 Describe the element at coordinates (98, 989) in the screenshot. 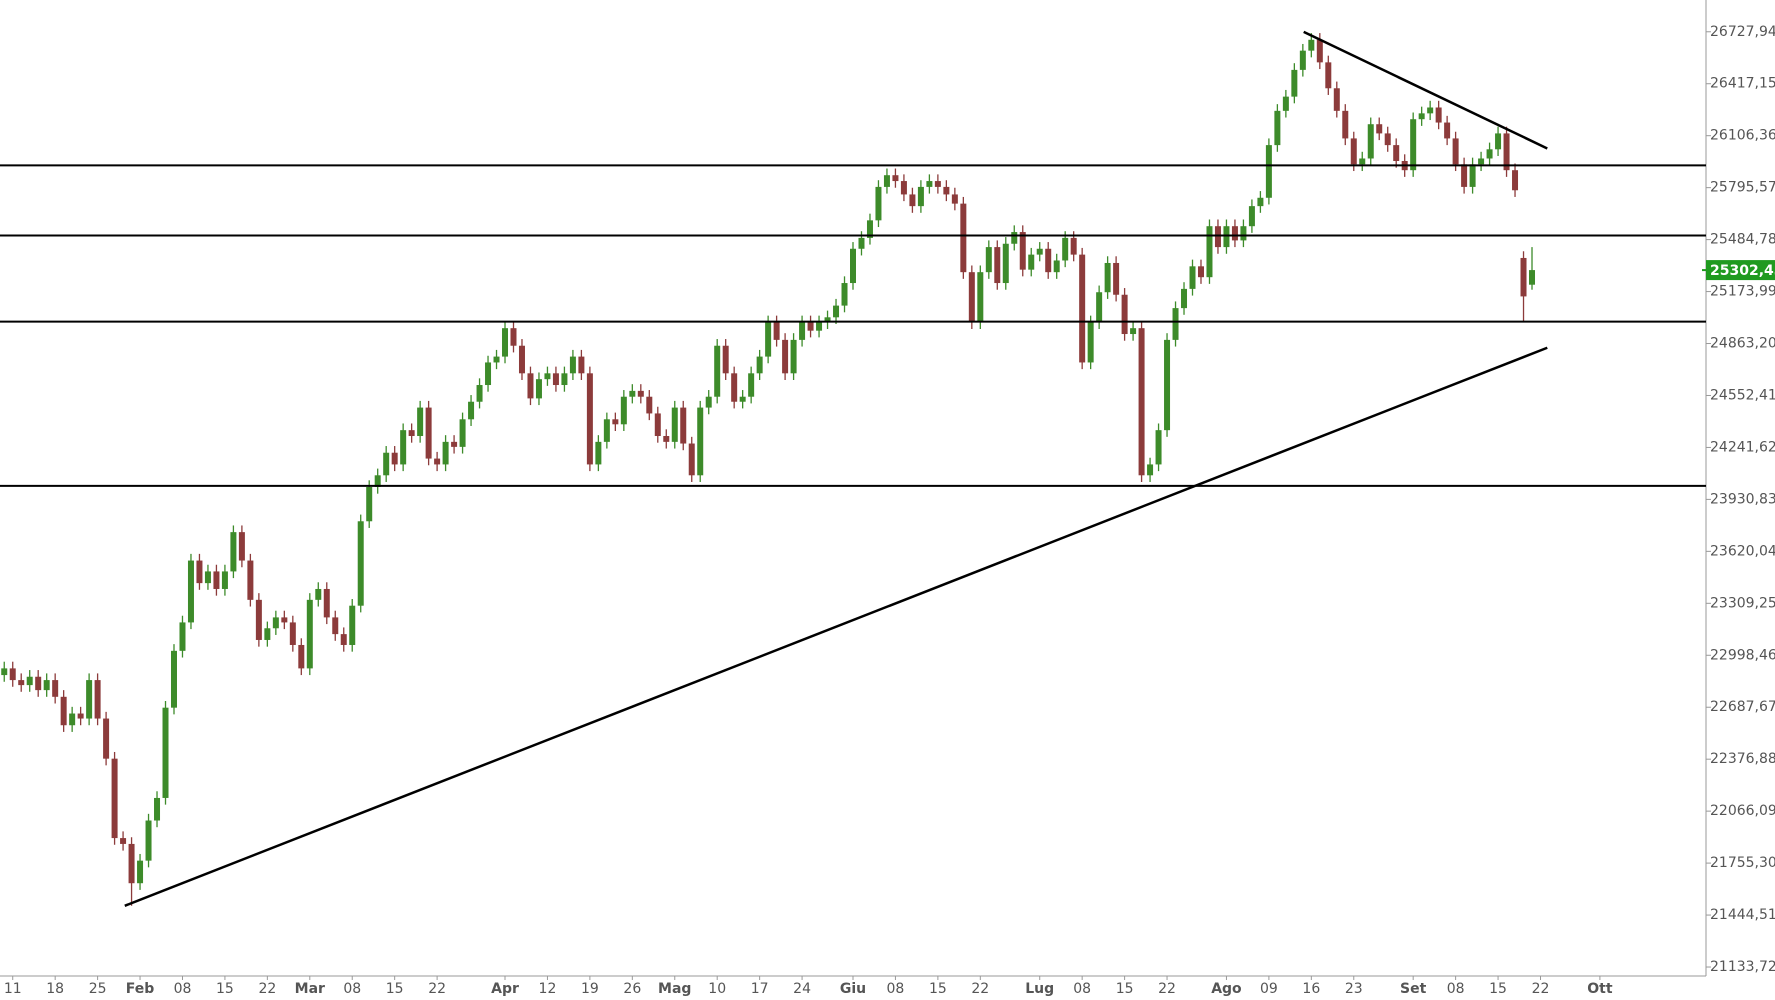

I see `x-tick-label: 25` at that location.